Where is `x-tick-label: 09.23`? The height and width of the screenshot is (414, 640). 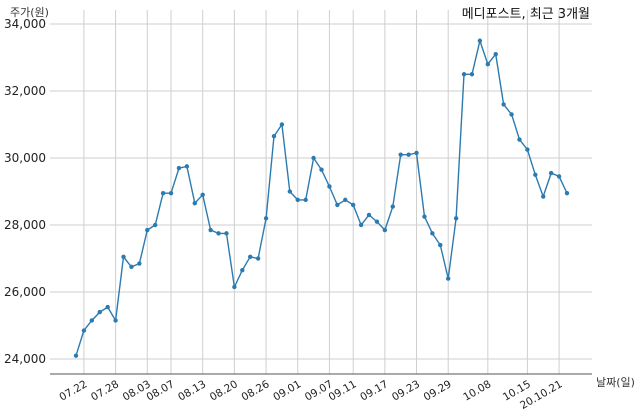
x-tick-label: 09.23 is located at coordinates (406, 390).